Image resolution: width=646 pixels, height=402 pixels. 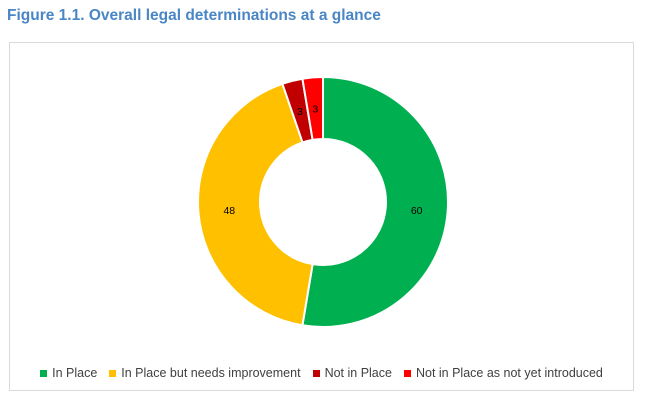 I want to click on legend-label: In Place, so click(x=75, y=373).